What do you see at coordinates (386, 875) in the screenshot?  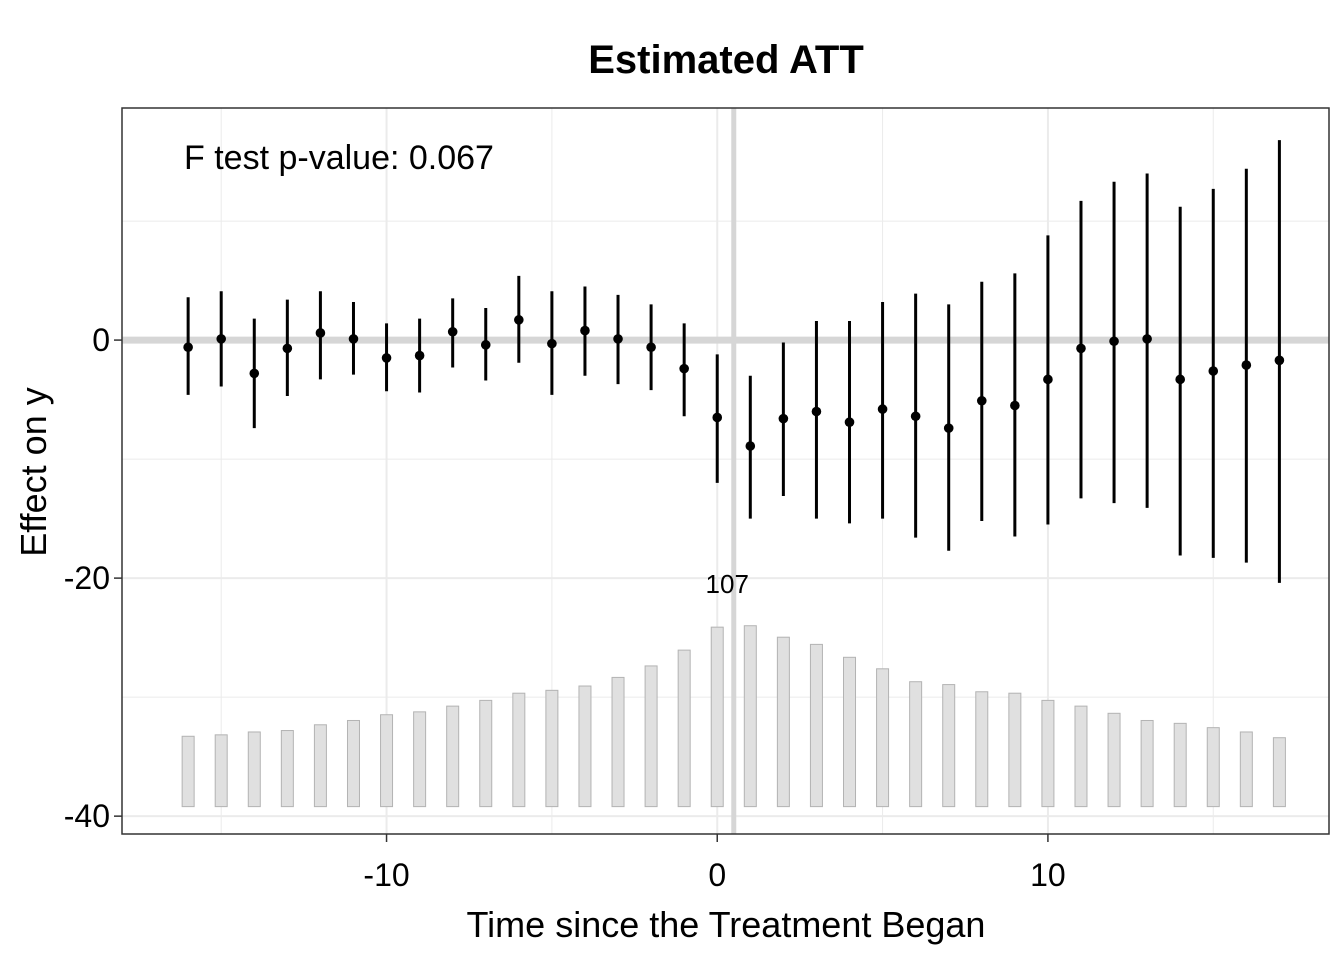 I see `x-tick-label: -10` at bounding box center [386, 875].